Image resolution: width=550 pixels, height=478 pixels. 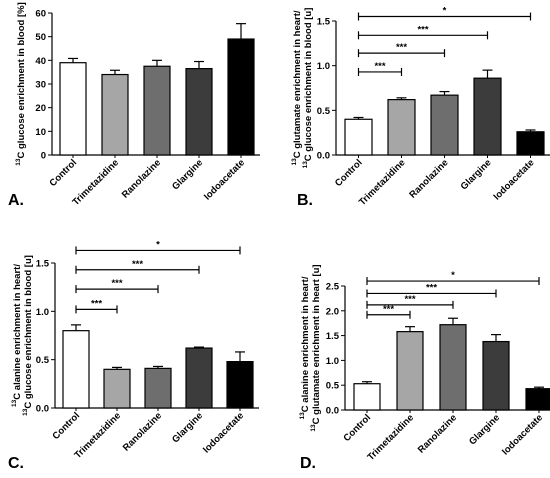 I want to click on y-axis-title: 13C glutamate enrichment in heart/, so click(x=297, y=87).